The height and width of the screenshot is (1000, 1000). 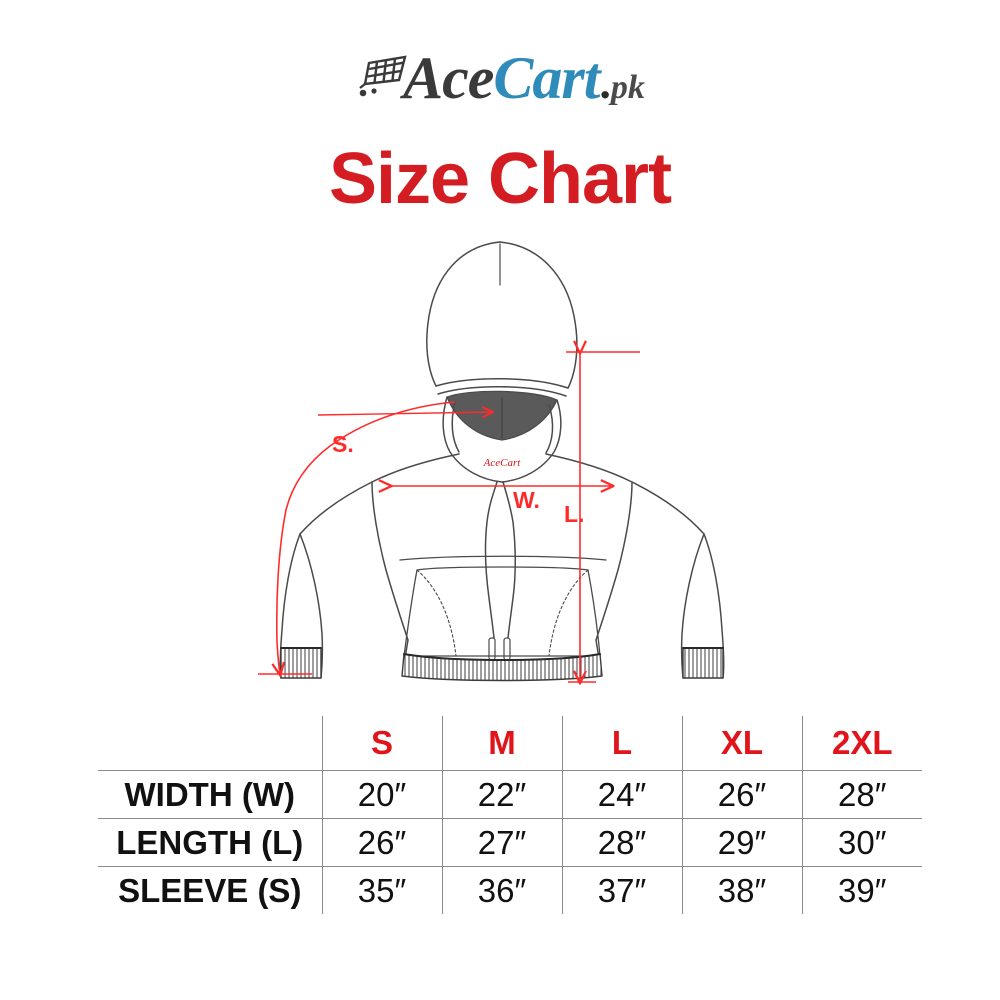 What do you see at coordinates (381, 743) in the screenshot?
I see `size-column-header-s: S` at bounding box center [381, 743].